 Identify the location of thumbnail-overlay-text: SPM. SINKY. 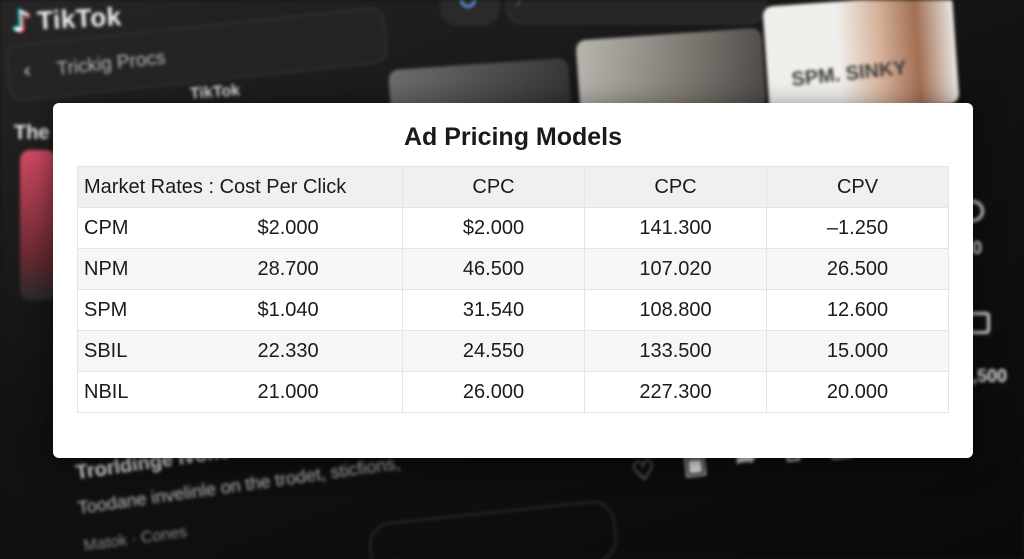
(849, 73).